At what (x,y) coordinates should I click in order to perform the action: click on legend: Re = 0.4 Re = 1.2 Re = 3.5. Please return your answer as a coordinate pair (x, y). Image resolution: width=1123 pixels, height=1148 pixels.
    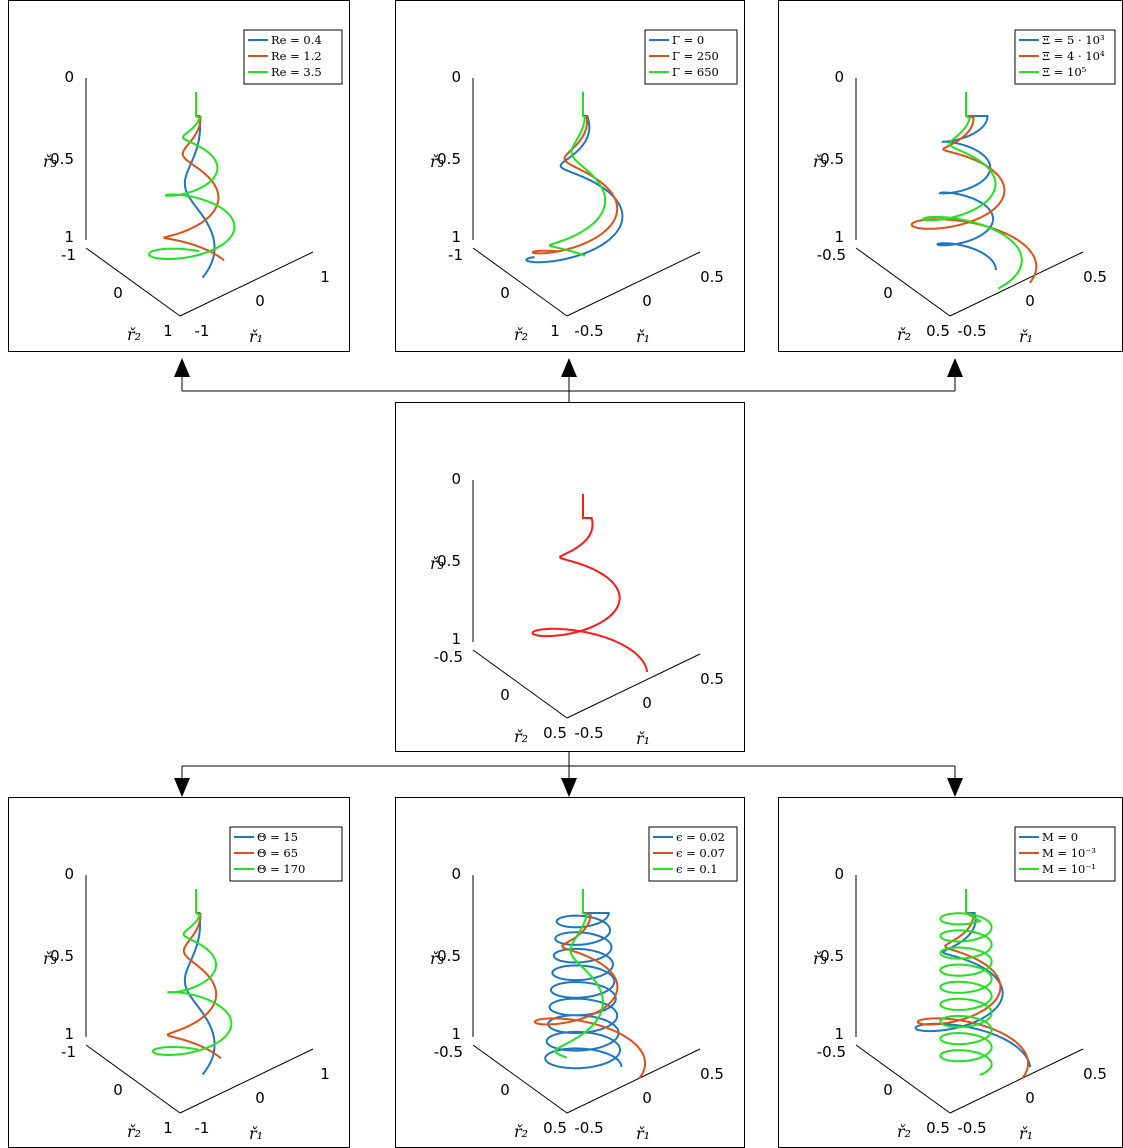
    Looking at the image, I should click on (293, 57).